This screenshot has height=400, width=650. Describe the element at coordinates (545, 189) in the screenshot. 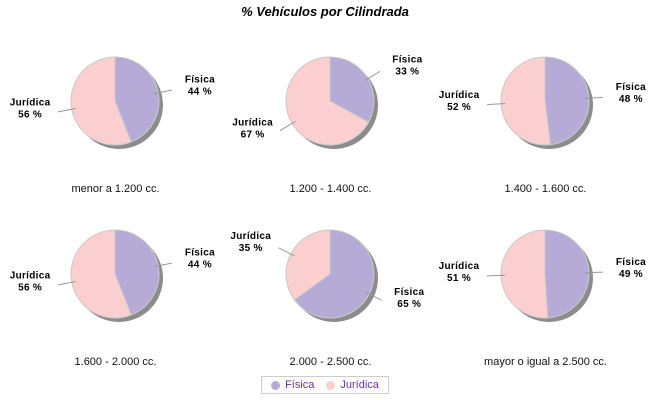

I see `pie-caption: 1.400 - 1.600 cc.` at that location.